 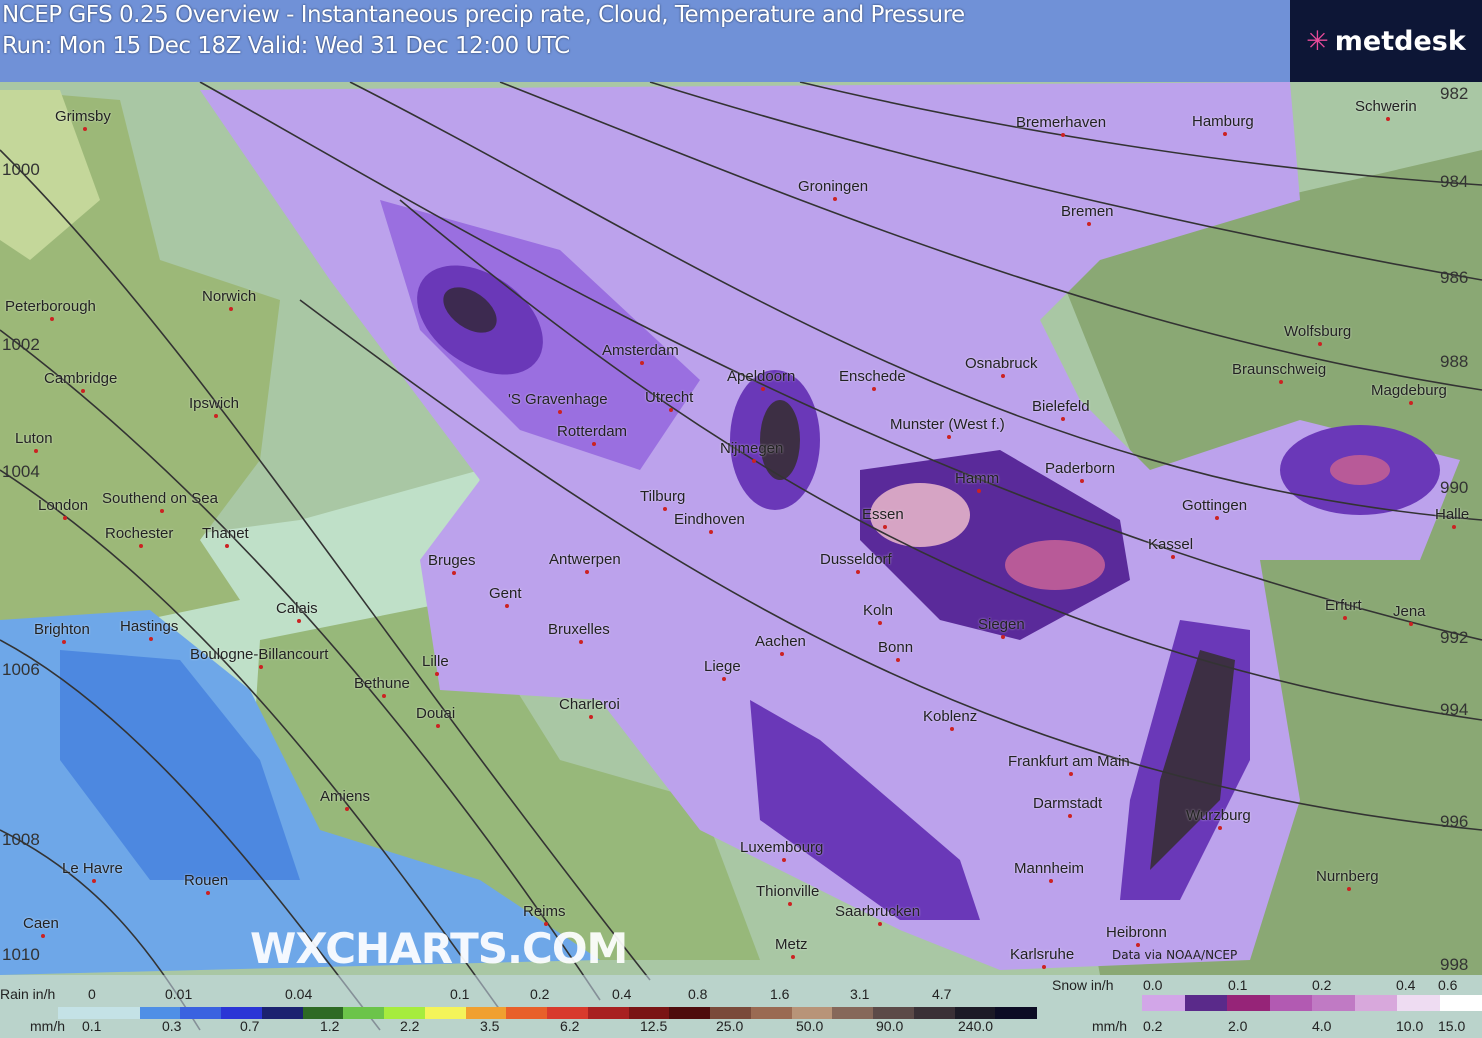 I want to click on city-label: Tilburg, so click(x=663, y=499).